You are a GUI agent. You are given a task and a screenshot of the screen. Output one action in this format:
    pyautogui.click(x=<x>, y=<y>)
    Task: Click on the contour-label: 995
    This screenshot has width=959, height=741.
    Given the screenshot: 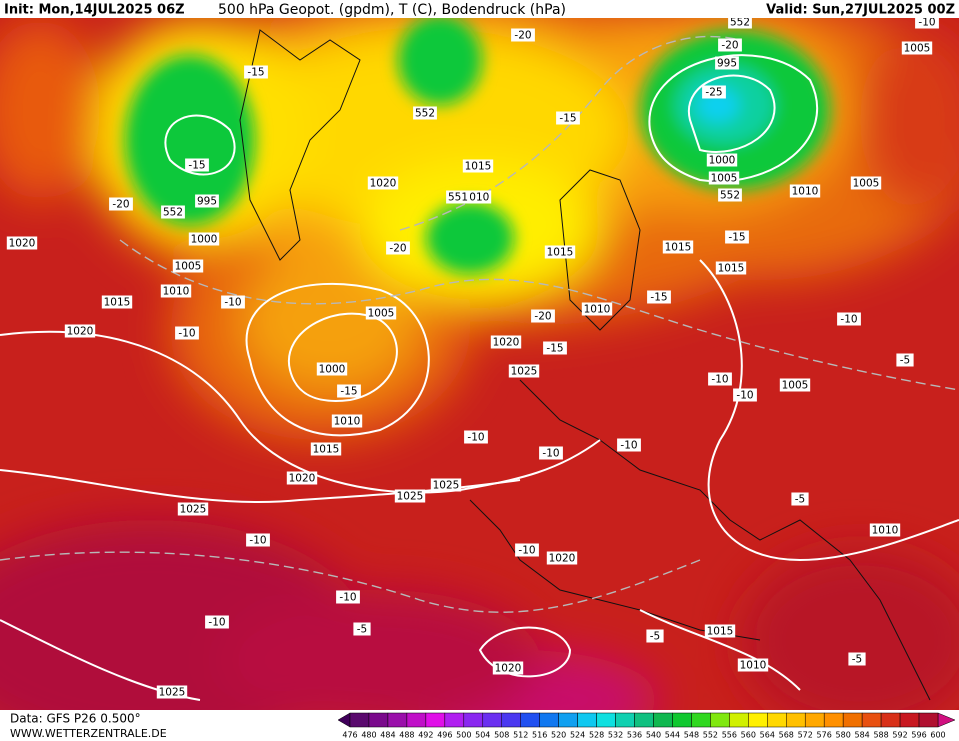 What is the action you would take?
    pyautogui.click(x=207, y=202)
    